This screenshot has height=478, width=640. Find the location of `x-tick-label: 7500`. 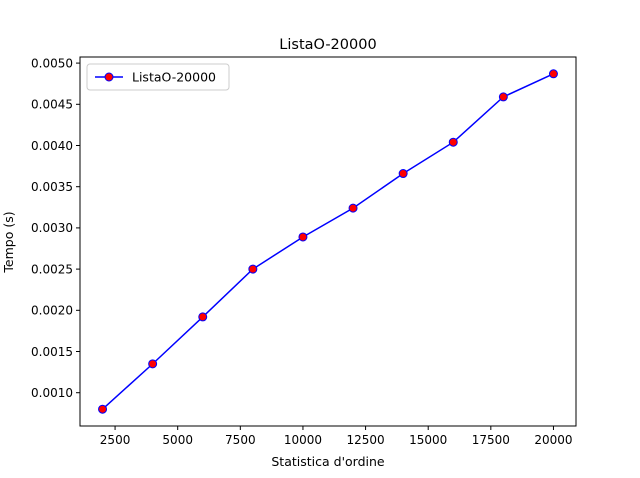

x-tick-label: 7500 is located at coordinates (240, 440).